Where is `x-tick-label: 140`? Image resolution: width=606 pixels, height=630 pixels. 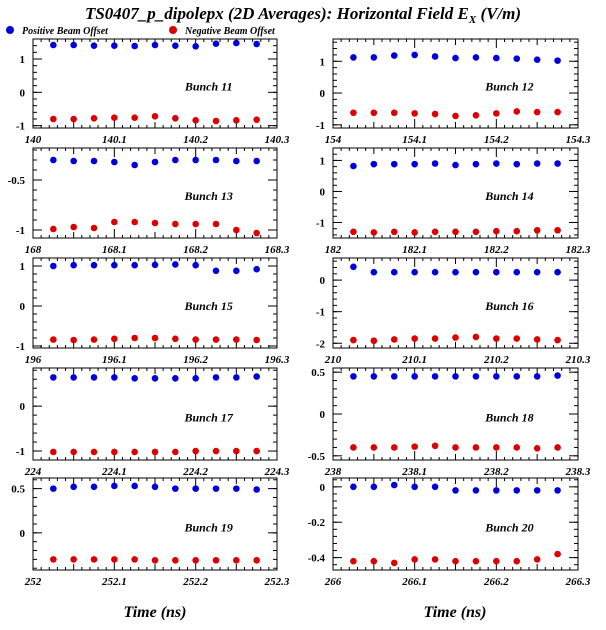 x-tick-label: 140 is located at coordinates (33, 140).